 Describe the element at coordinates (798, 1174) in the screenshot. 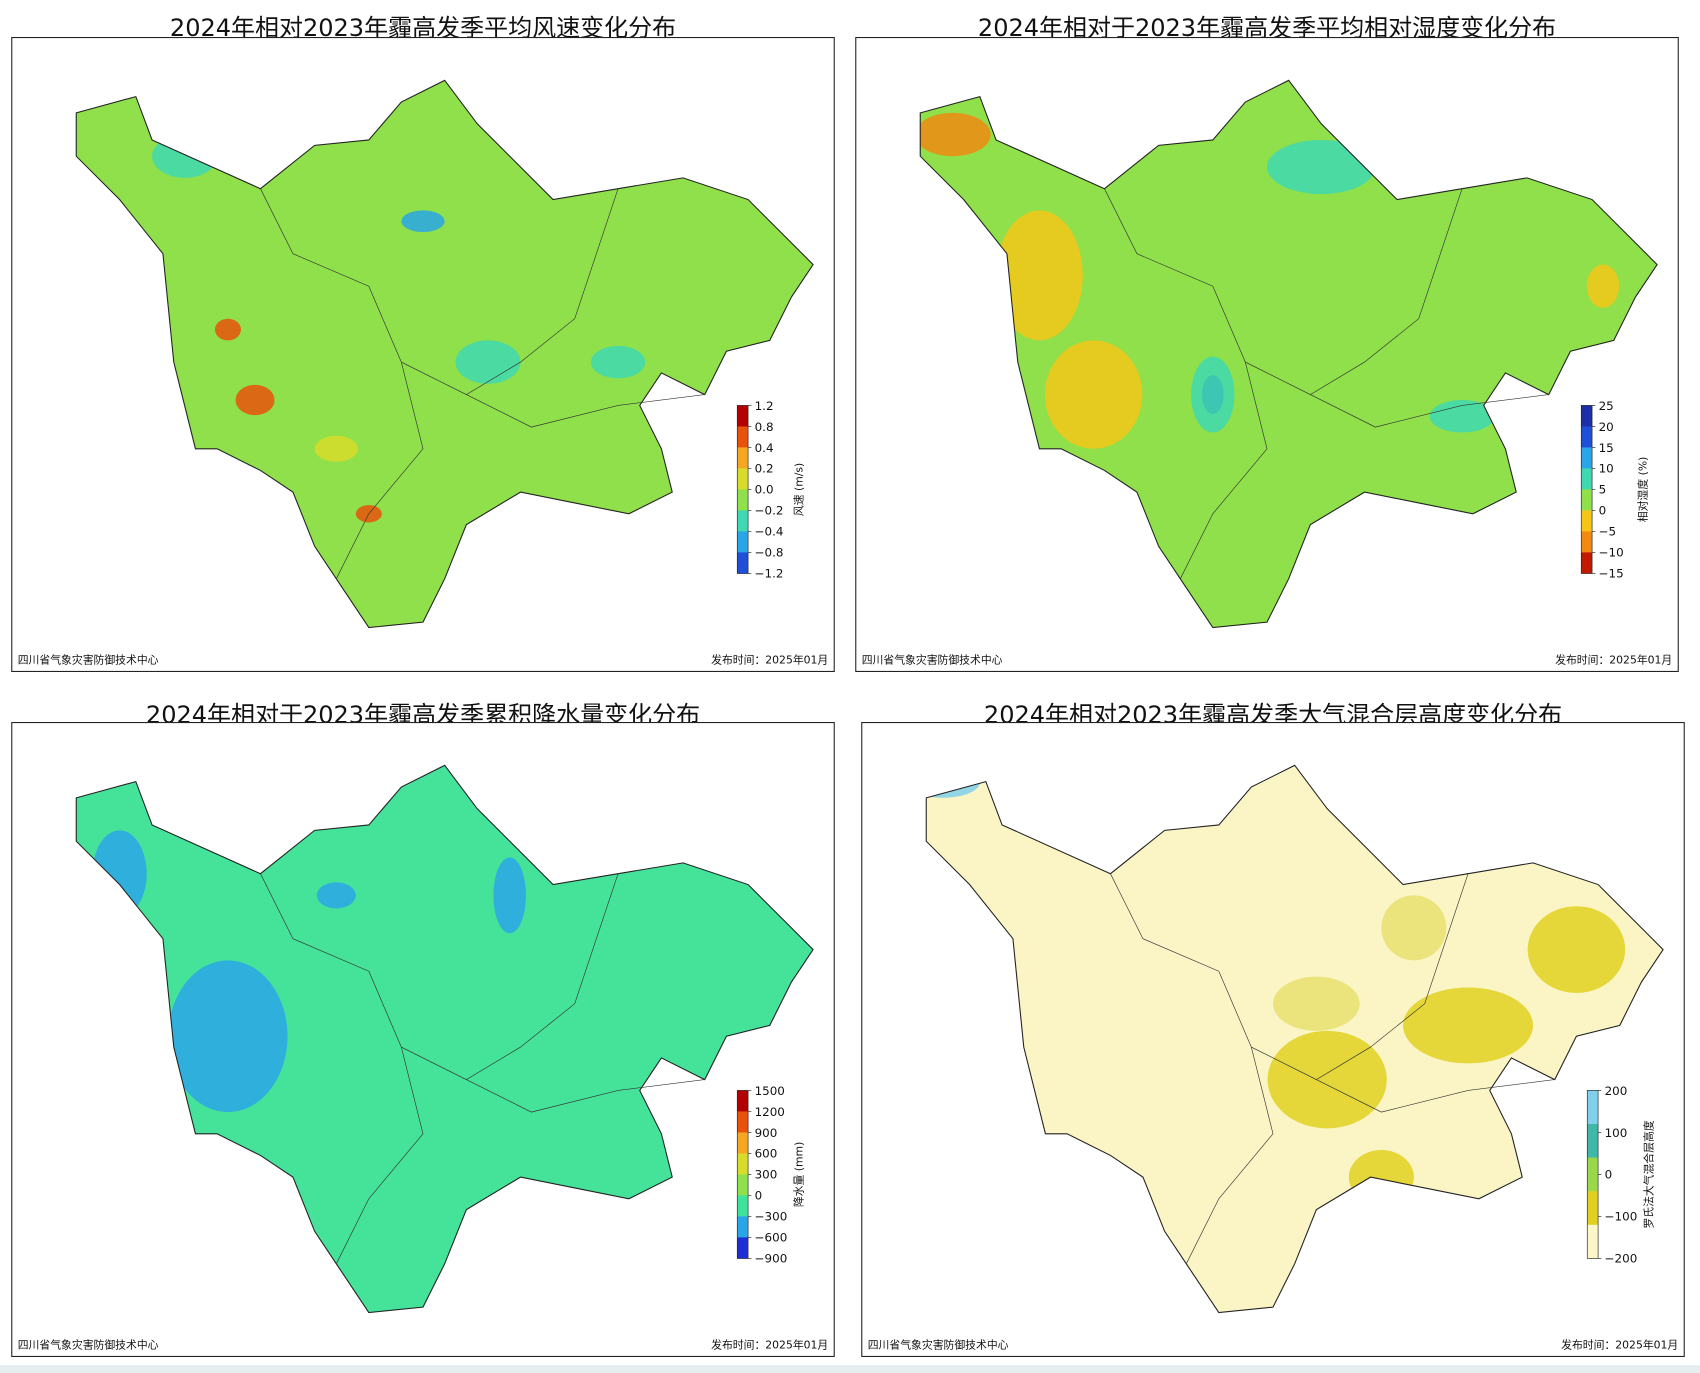

I see `colorbar-label: 降水量 (mm)` at that location.